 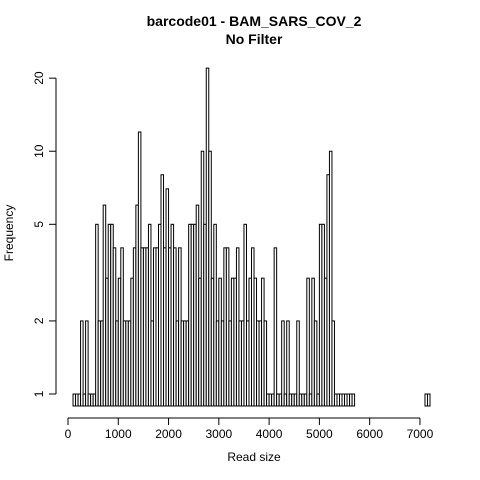 What do you see at coordinates (68, 434) in the screenshot?
I see `x-tick-label: 0` at bounding box center [68, 434].